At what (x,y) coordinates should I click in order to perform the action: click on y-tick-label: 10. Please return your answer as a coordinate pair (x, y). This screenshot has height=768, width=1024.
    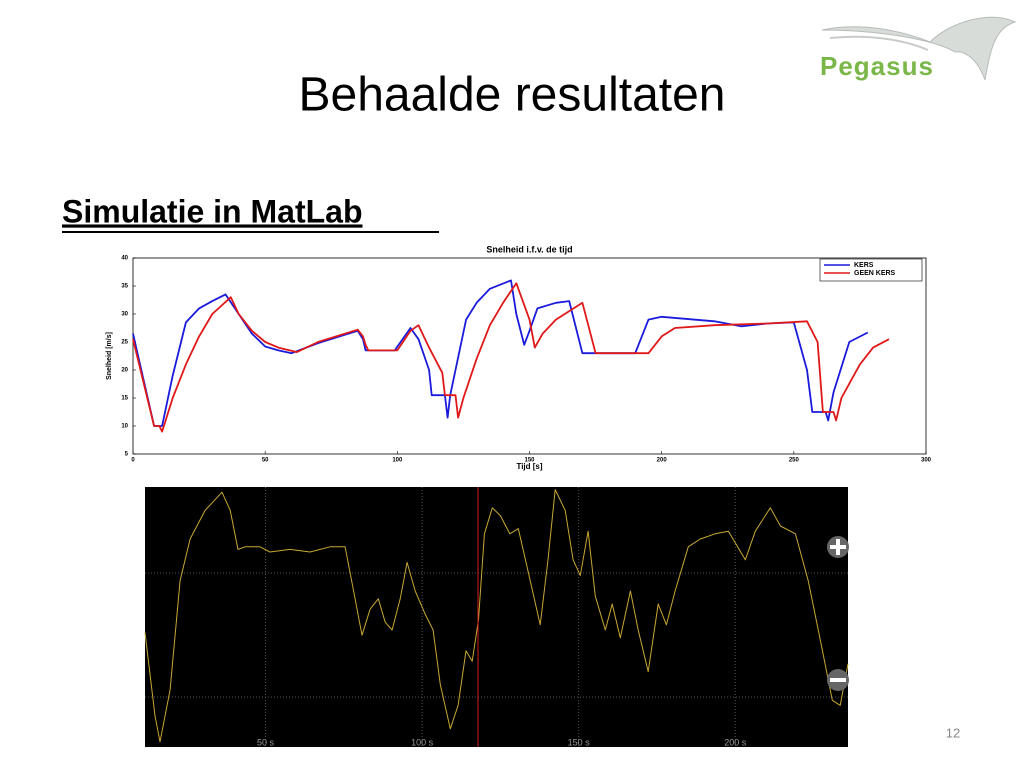
    Looking at the image, I should click on (124, 427).